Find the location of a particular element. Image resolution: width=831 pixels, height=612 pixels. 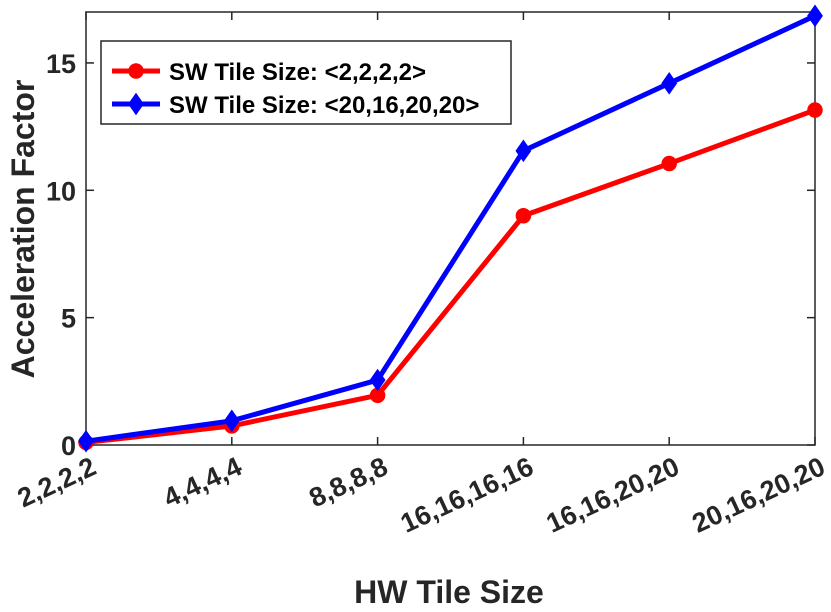

x-axis-label: HW Tile Size is located at coordinates (449, 592).